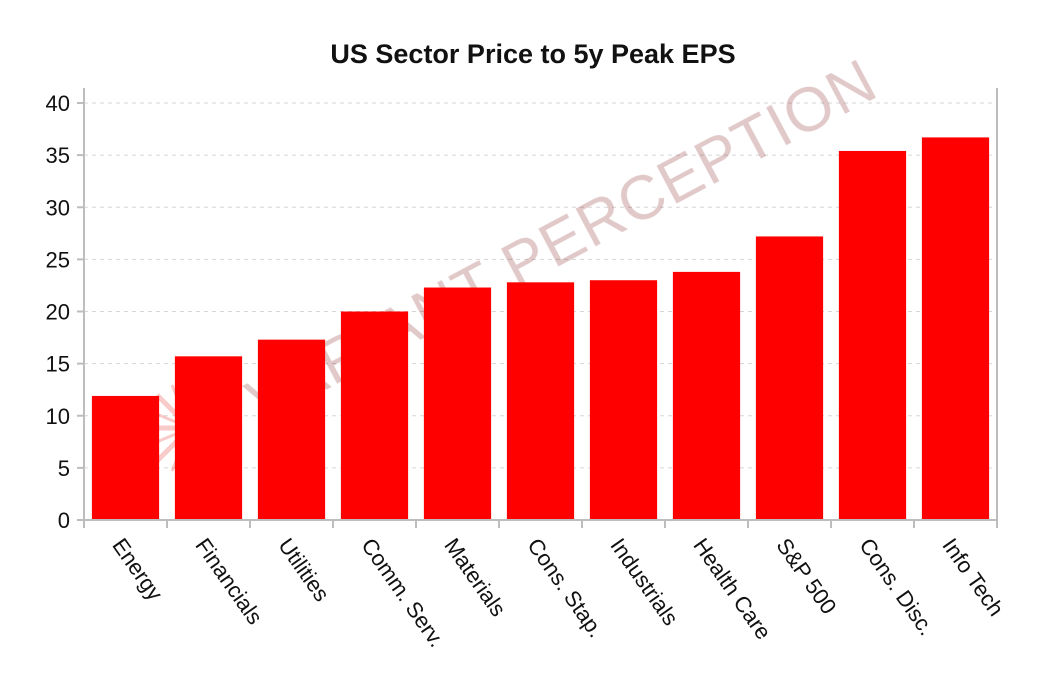 The height and width of the screenshot is (693, 1042). What do you see at coordinates (732, 589) in the screenshot?
I see `x-tick-label: Health Care` at bounding box center [732, 589].